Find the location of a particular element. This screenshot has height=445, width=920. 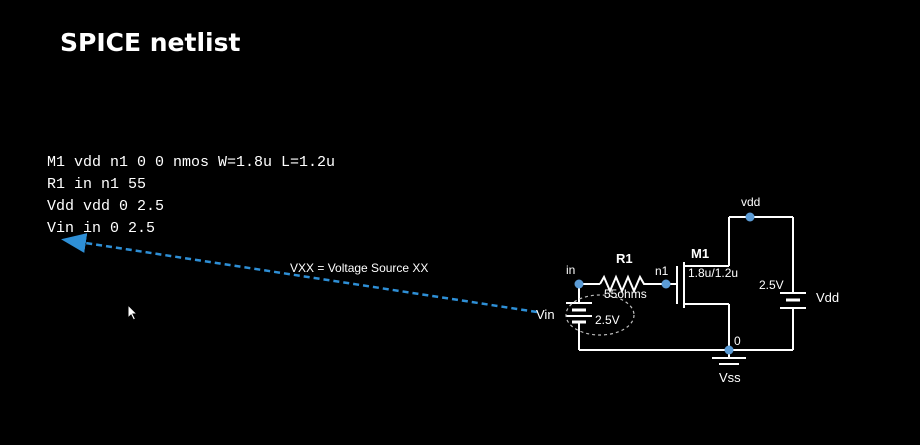

node-label-0: 0 is located at coordinates (737, 341).